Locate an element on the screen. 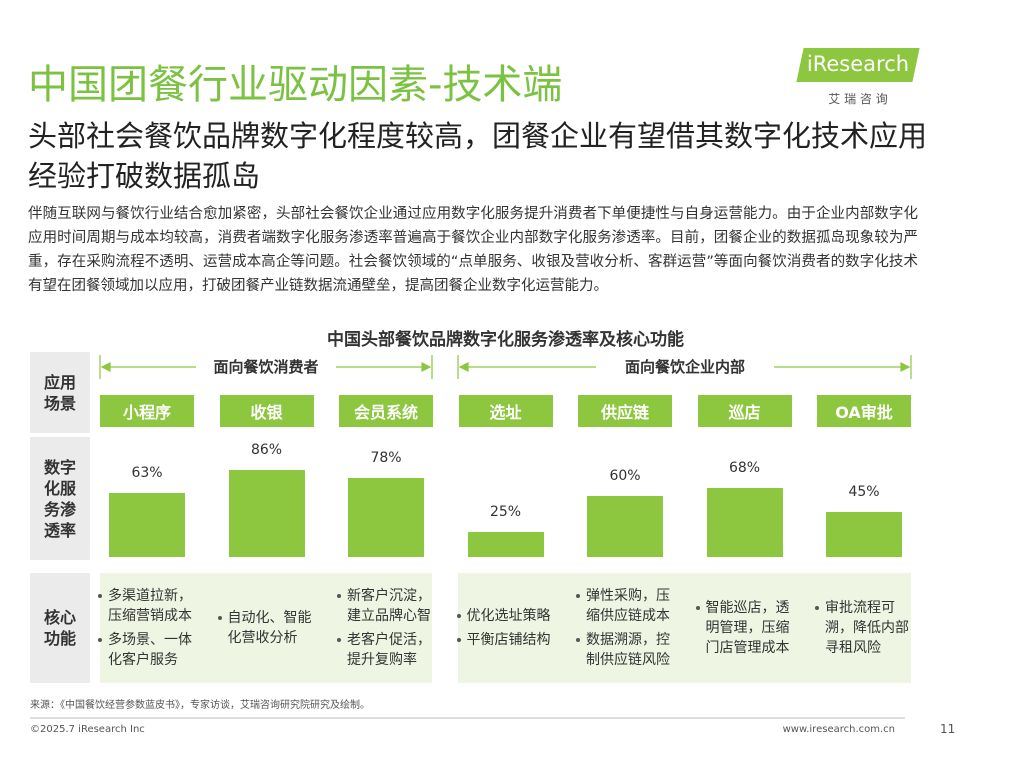 Image resolution: width=1011 pixels, height=760 pixels. value-label: 63% is located at coordinates (147, 473).